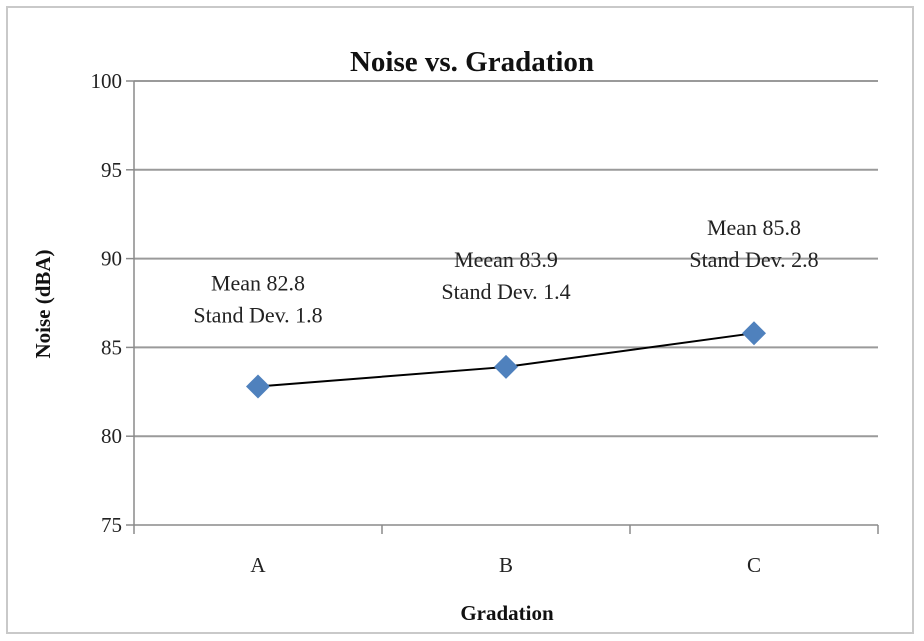  What do you see at coordinates (111, 436) in the screenshot?
I see `y-tick-label: 80` at bounding box center [111, 436].